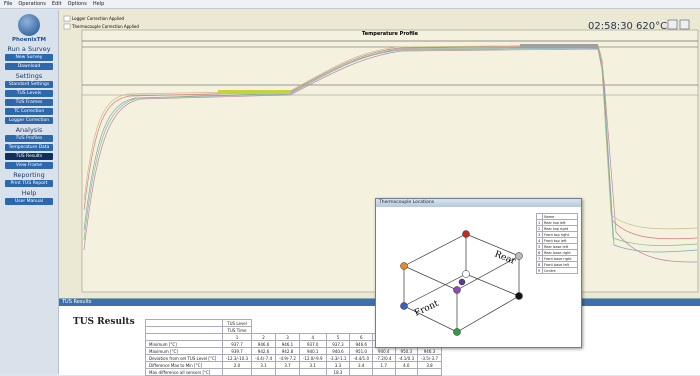 The width and height of the screenshot is (700, 376). I want to click on menu-item: Operations, so click(32, 4).